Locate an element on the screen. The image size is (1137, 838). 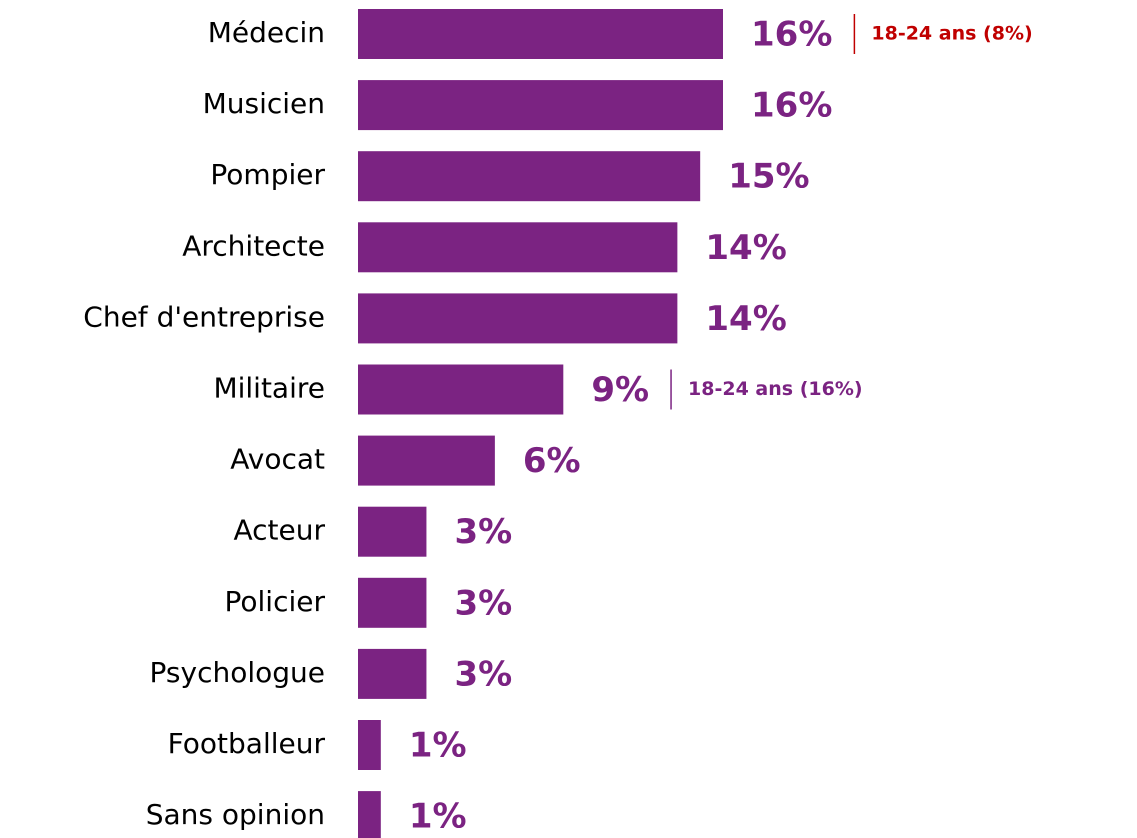
category-label: Pompier is located at coordinates (267, 174).